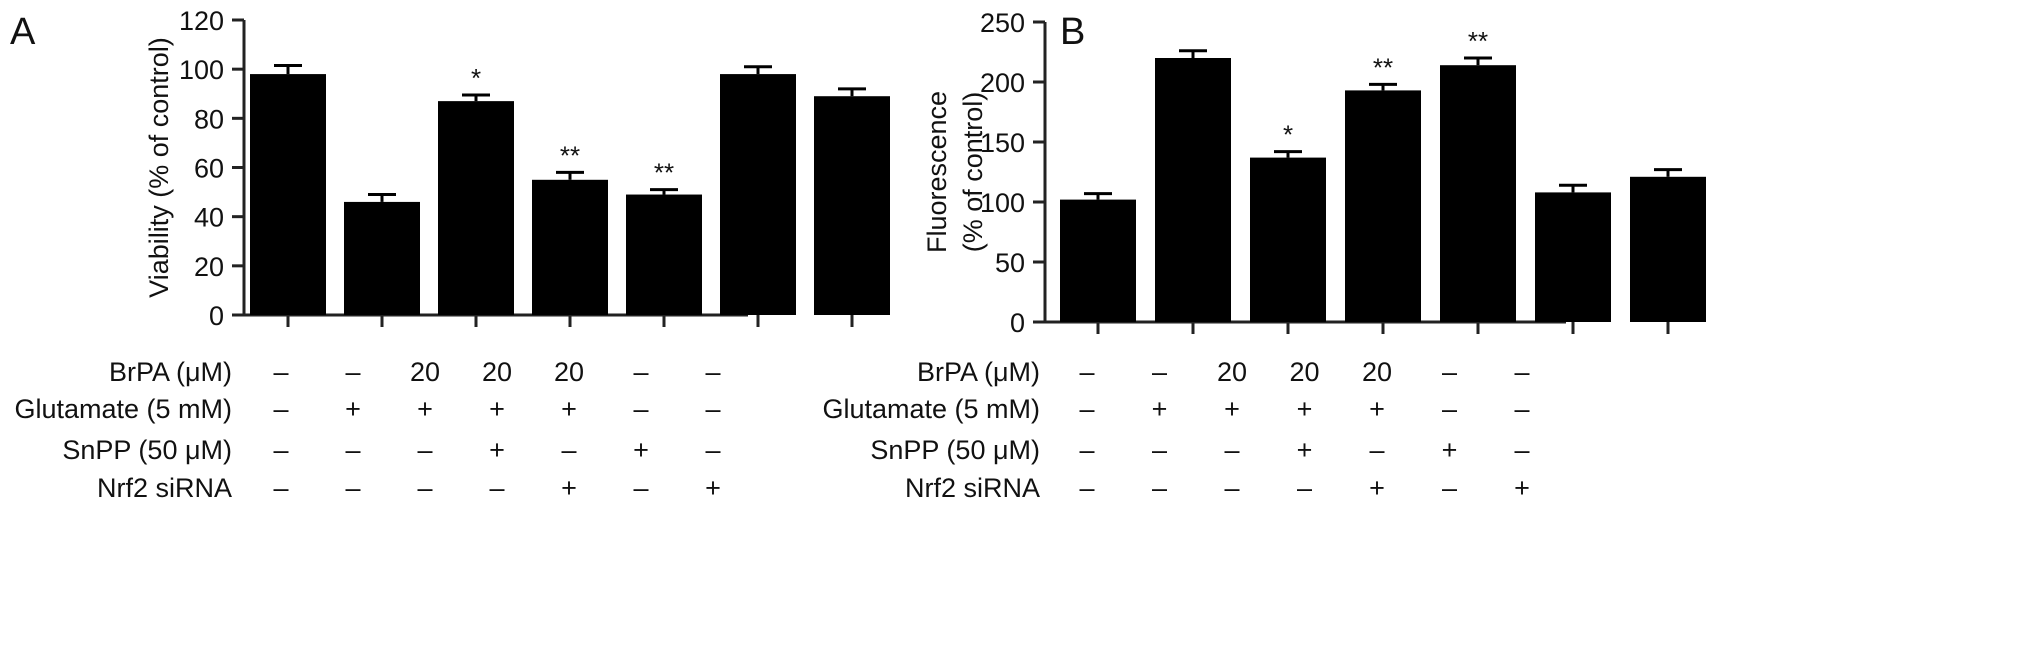 The image size is (2032, 656). Describe the element at coordinates (209, 169) in the screenshot. I see `panel-a-y-tick-label: 60` at that location.